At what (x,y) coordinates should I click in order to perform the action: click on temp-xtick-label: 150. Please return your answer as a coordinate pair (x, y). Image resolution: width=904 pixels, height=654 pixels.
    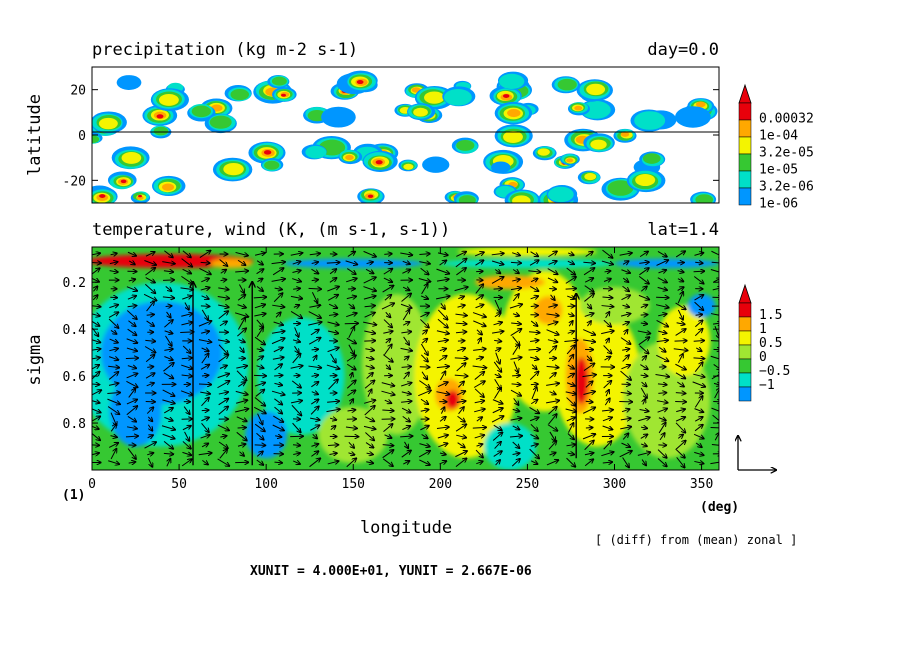
    Looking at the image, I should click on (353, 484).